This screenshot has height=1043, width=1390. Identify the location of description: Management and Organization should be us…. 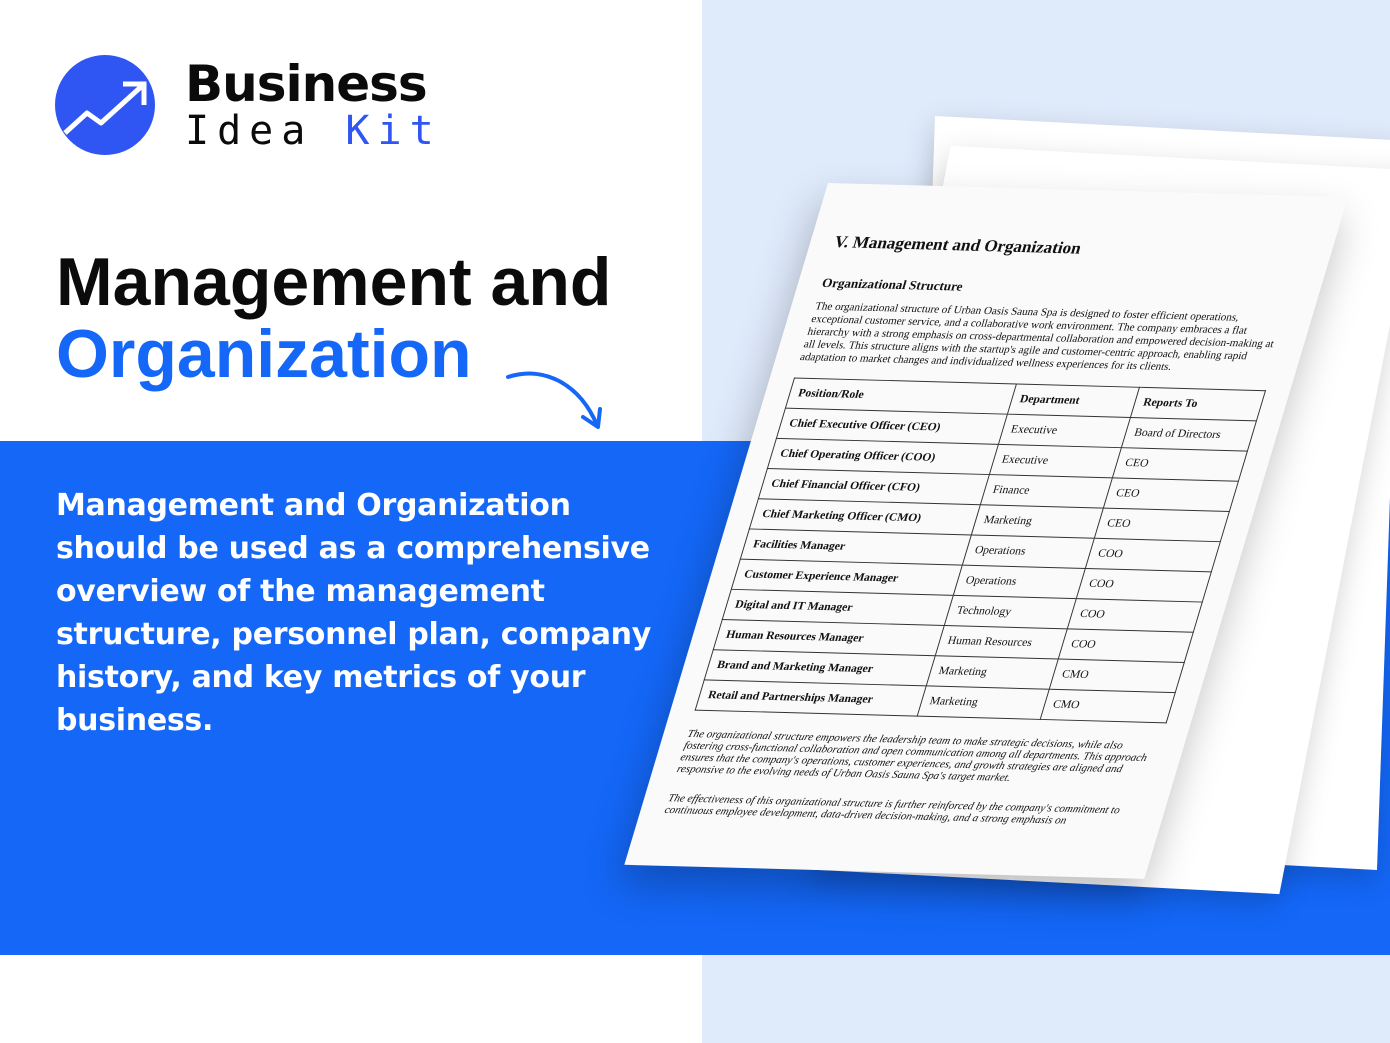
(353, 613).